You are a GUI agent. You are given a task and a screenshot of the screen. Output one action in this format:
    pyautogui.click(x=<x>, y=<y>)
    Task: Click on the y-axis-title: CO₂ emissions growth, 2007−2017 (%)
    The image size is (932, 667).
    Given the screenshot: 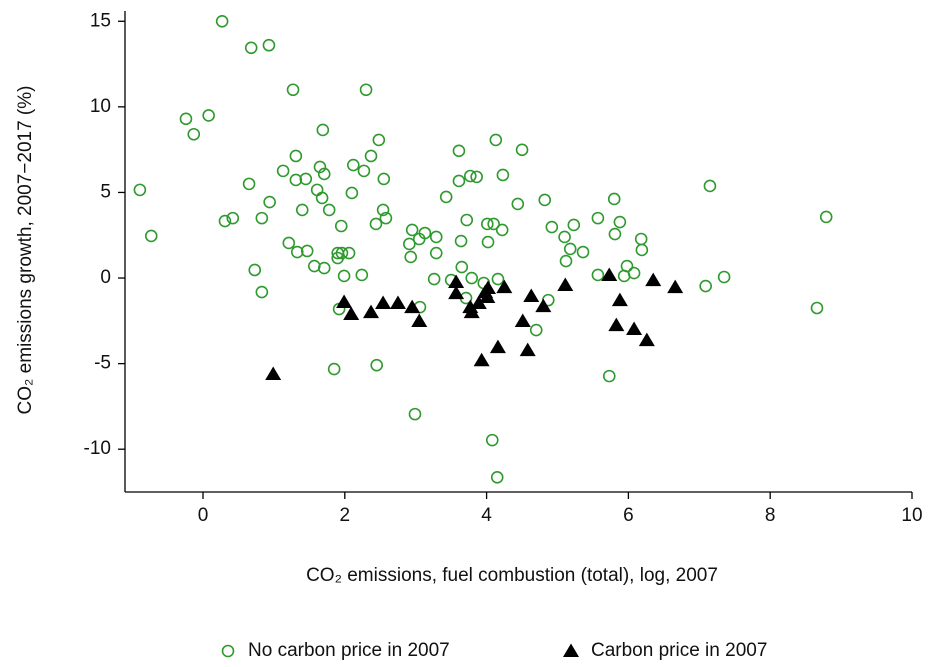 What is the action you would take?
    pyautogui.click(x=25, y=250)
    